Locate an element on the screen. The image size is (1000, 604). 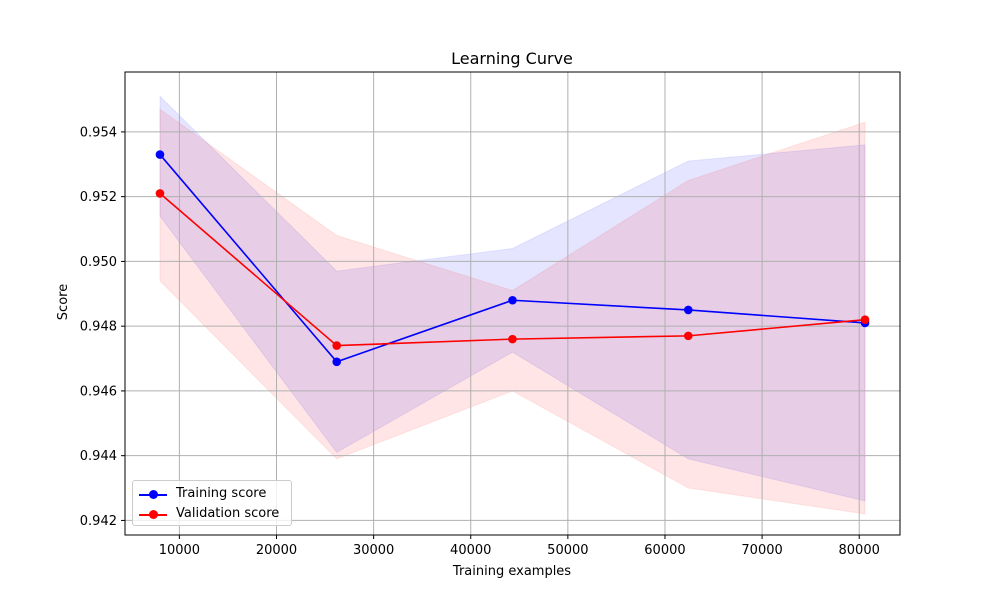
x-tick-label: 60000 is located at coordinates (664, 550).